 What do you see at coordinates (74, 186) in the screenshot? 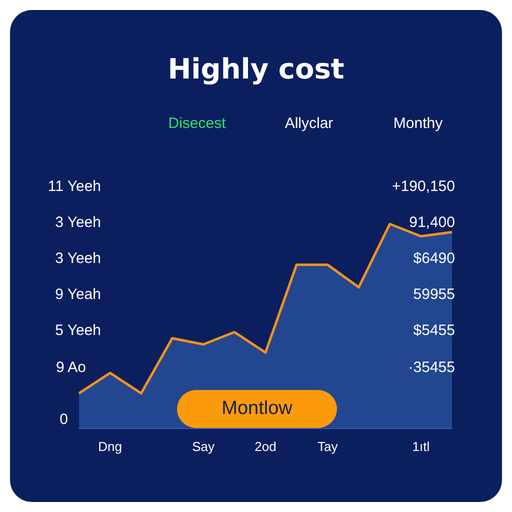
I see `text: 11 Yeeh` at bounding box center [74, 186].